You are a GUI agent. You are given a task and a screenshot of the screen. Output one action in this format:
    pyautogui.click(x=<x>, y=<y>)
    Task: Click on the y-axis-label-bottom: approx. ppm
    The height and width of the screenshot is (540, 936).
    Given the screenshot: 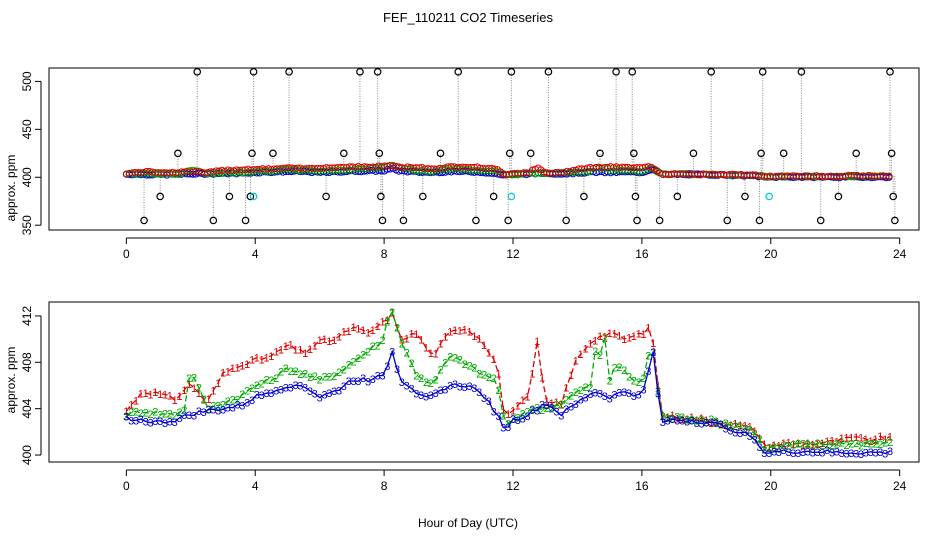 What is the action you would take?
    pyautogui.click(x=11, y=380)
    